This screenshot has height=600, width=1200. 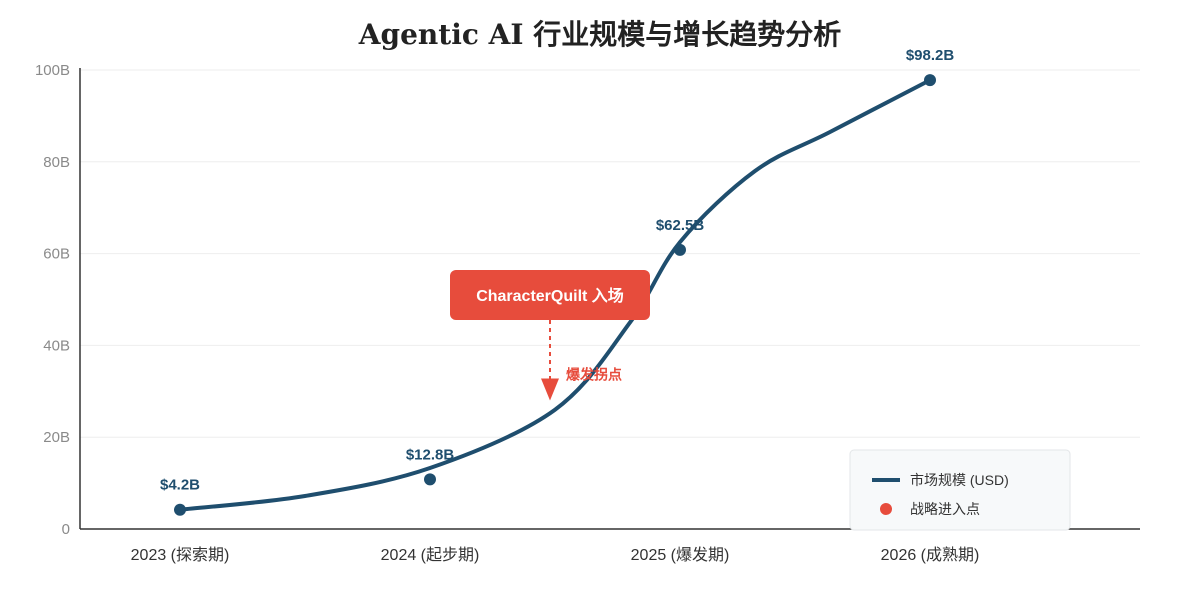 I want to click on chart-title: Agentic AI 行业规模与增长趋势分析, so click(x=599, y=34).